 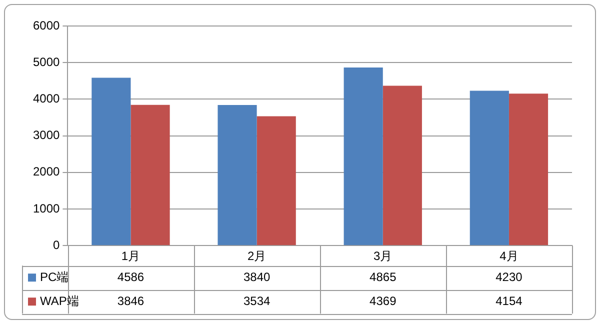 What do you see at coordinates (256, 256) in the screenshot?
I see `x-tick-label: 2月` at bounding box center [256, 256].